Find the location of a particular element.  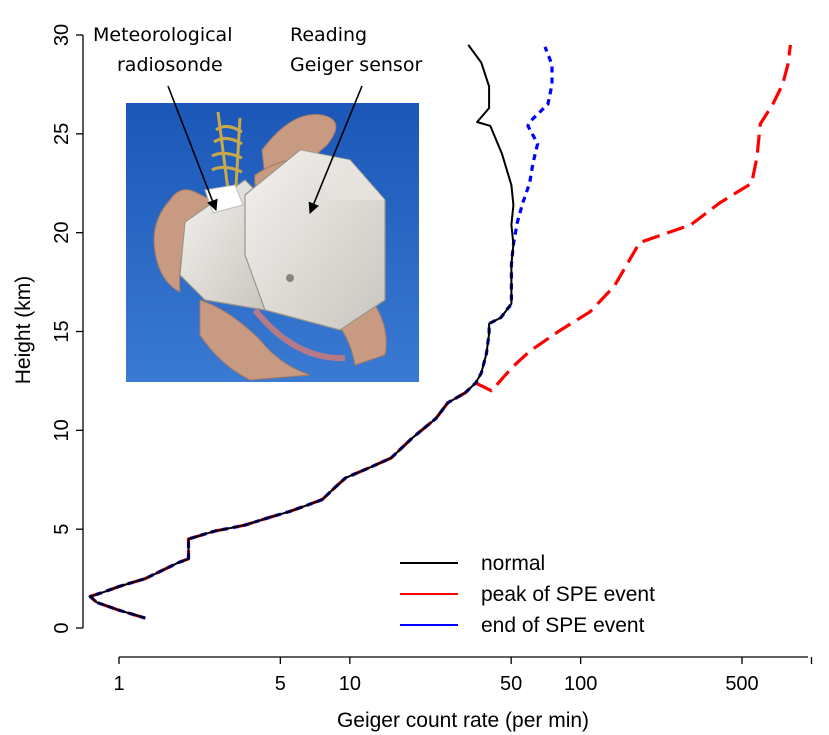

antenna-illustration is located at coordinates (227, 151).